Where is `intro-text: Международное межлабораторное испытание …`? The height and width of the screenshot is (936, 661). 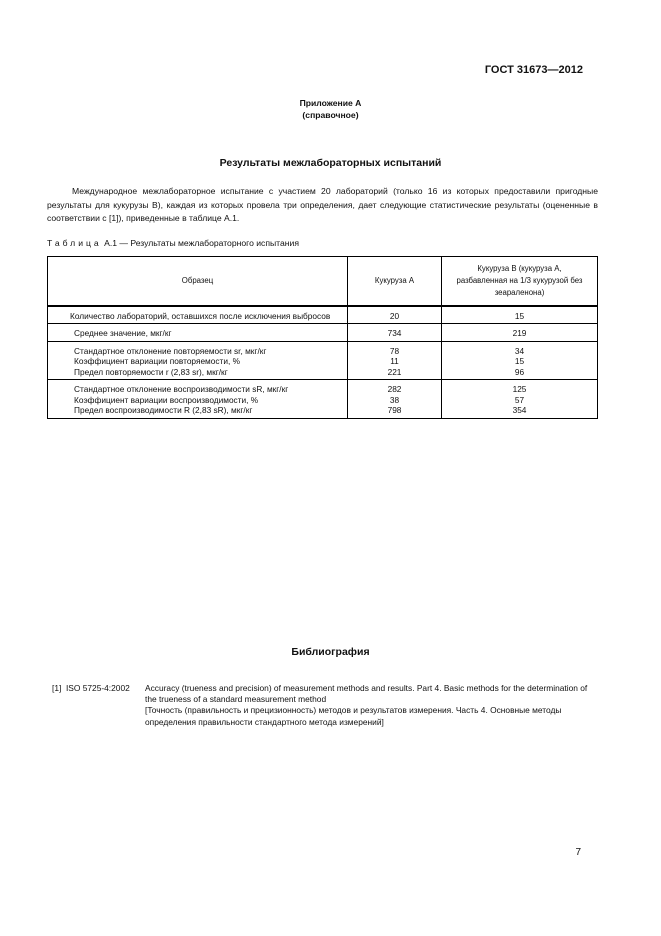 intro-text: Международное межлабораторное испытание … is located at coordinates (322, 204).